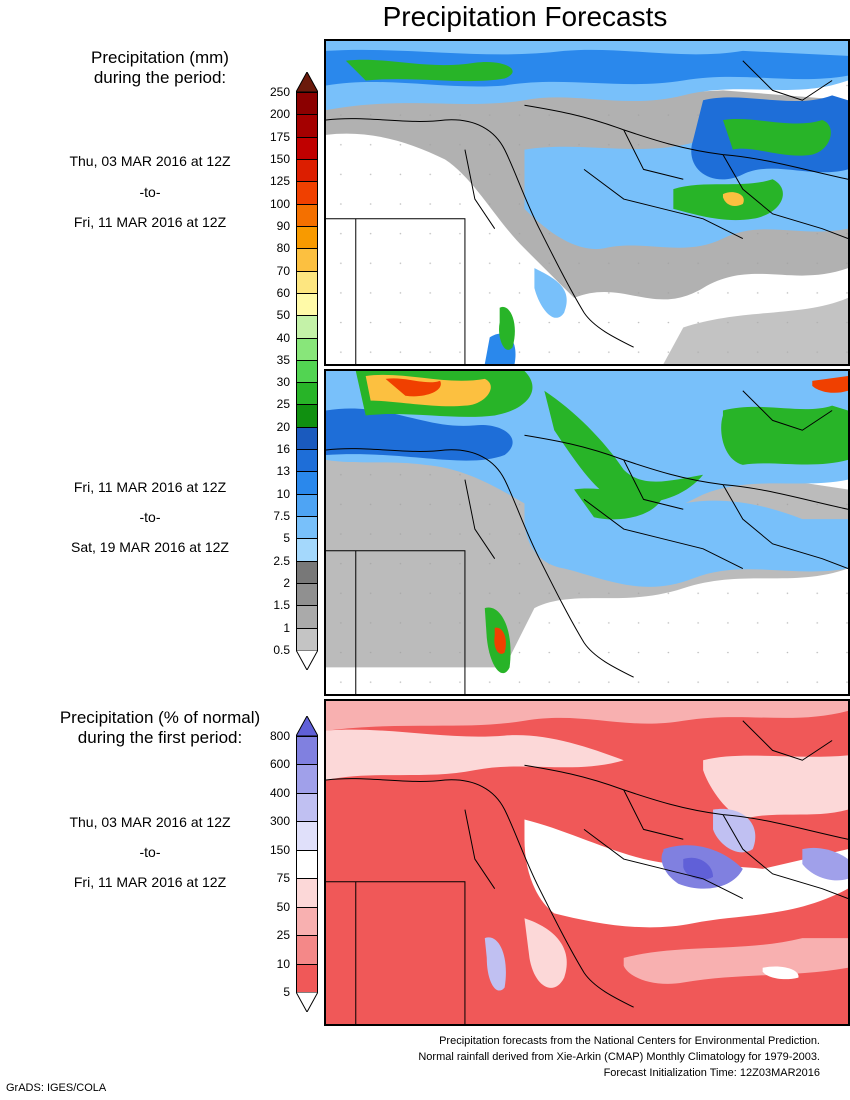 The height and width of the screenshot is (1100, 850). Describe the element at coordinates (279, 136) in the screenshot. I see `amount-colorbar-tick-label: 175` at that location.